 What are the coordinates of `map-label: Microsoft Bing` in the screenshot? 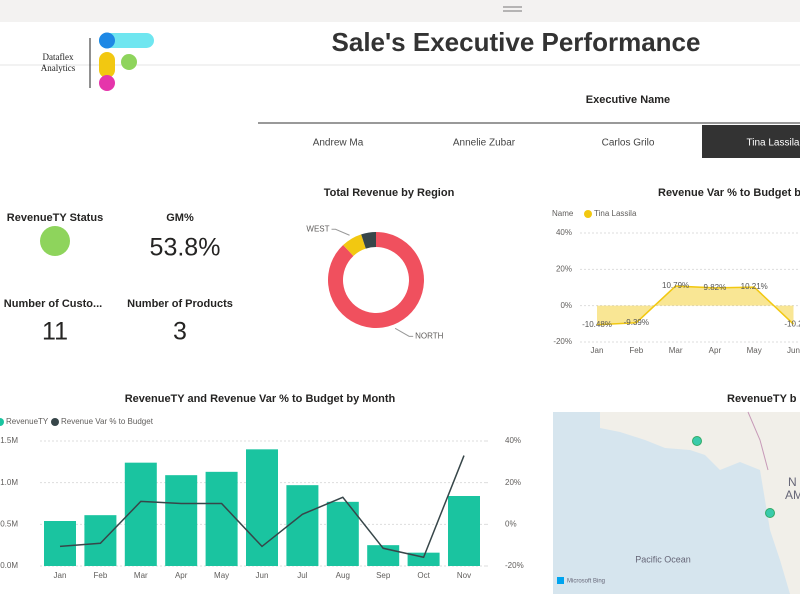 It's located at (586, 582).